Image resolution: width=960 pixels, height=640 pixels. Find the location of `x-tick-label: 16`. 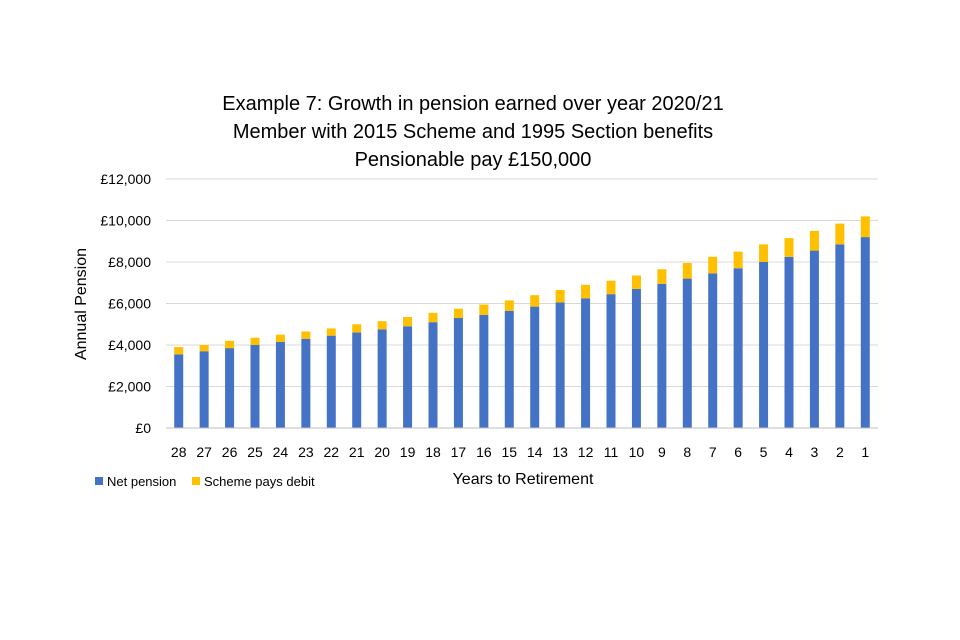

x-tick-label: 16 is located at coordinates (484, 452).